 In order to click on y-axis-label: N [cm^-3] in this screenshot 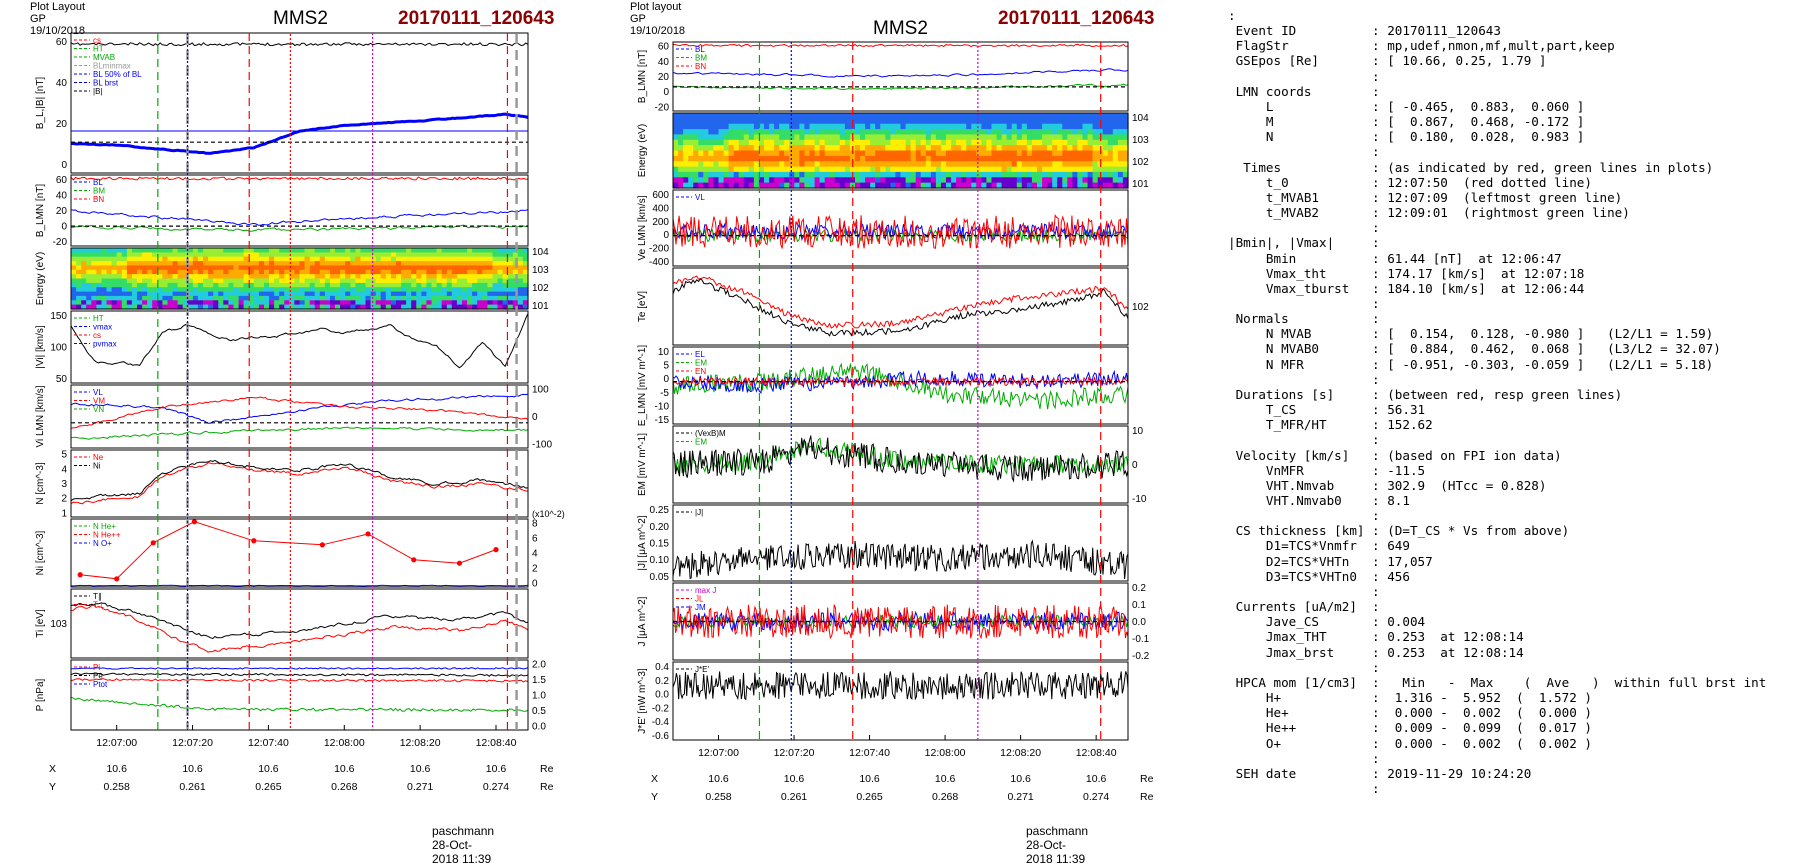, I will do `click(40, 483)`.